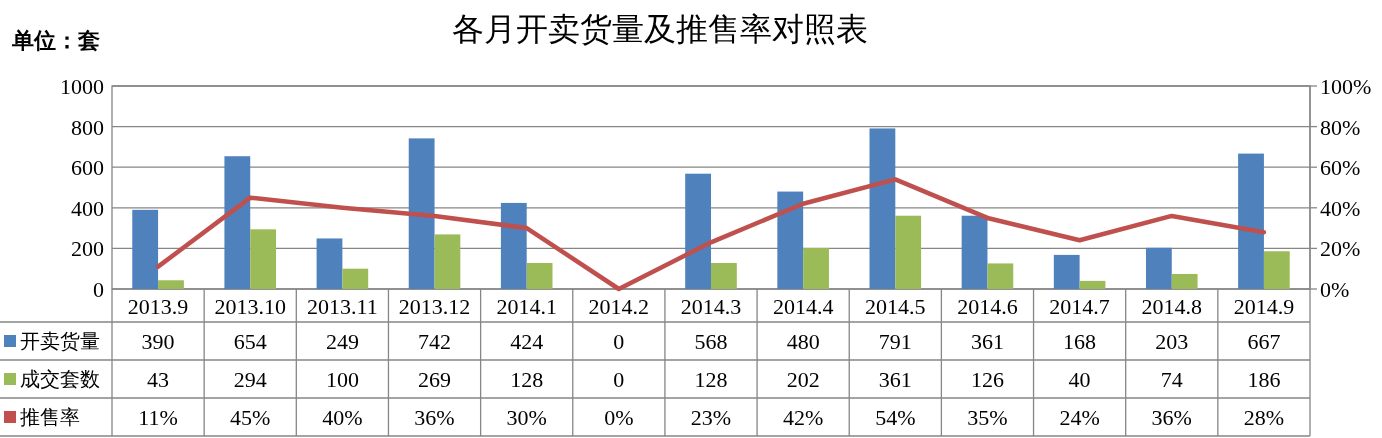 This screenshot has width=1382, height=438. Describe the element at coordinates (56, 40) in the screenshot. I see `ylabel: 单位：套` at that location.